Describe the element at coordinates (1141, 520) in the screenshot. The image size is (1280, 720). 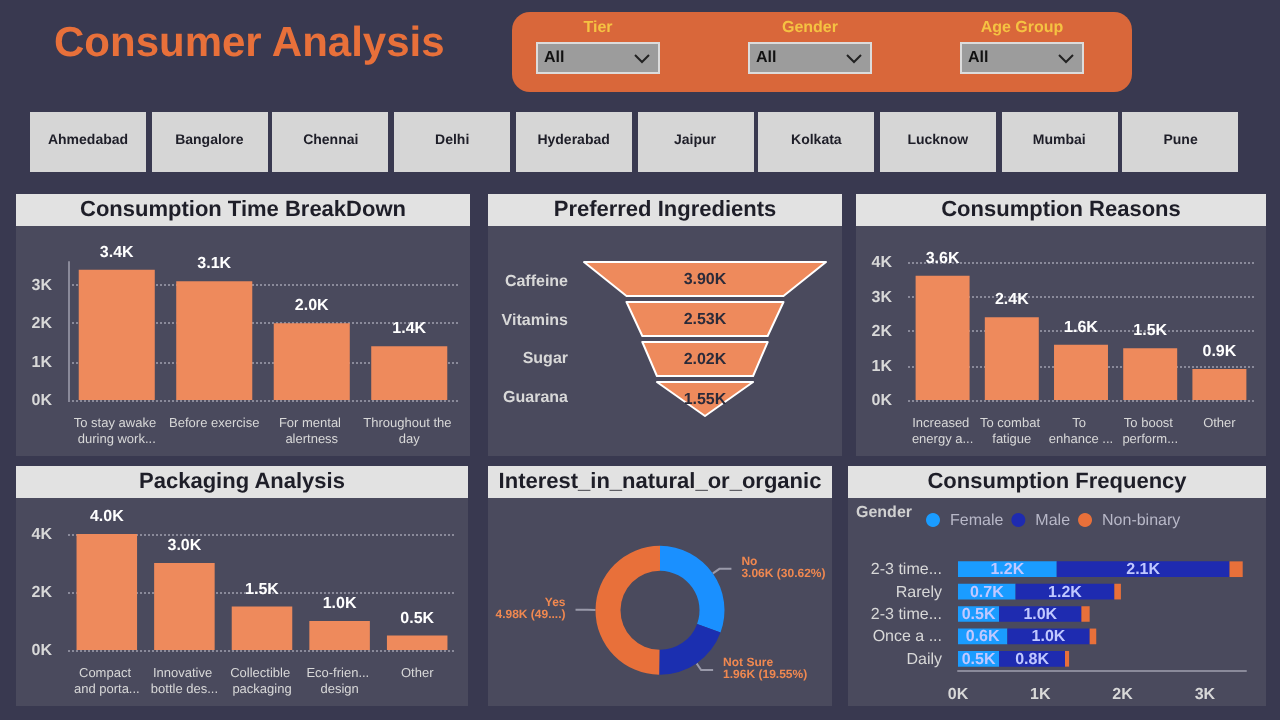
I see `legend-label: Non-binary` at that location.